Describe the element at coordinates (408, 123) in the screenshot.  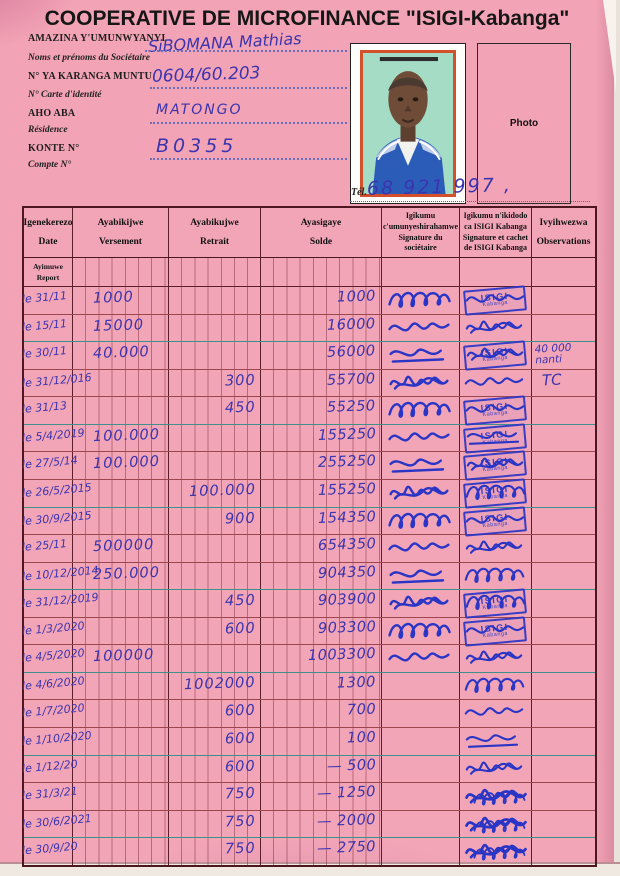
I see `portrait-illustration` at that location.